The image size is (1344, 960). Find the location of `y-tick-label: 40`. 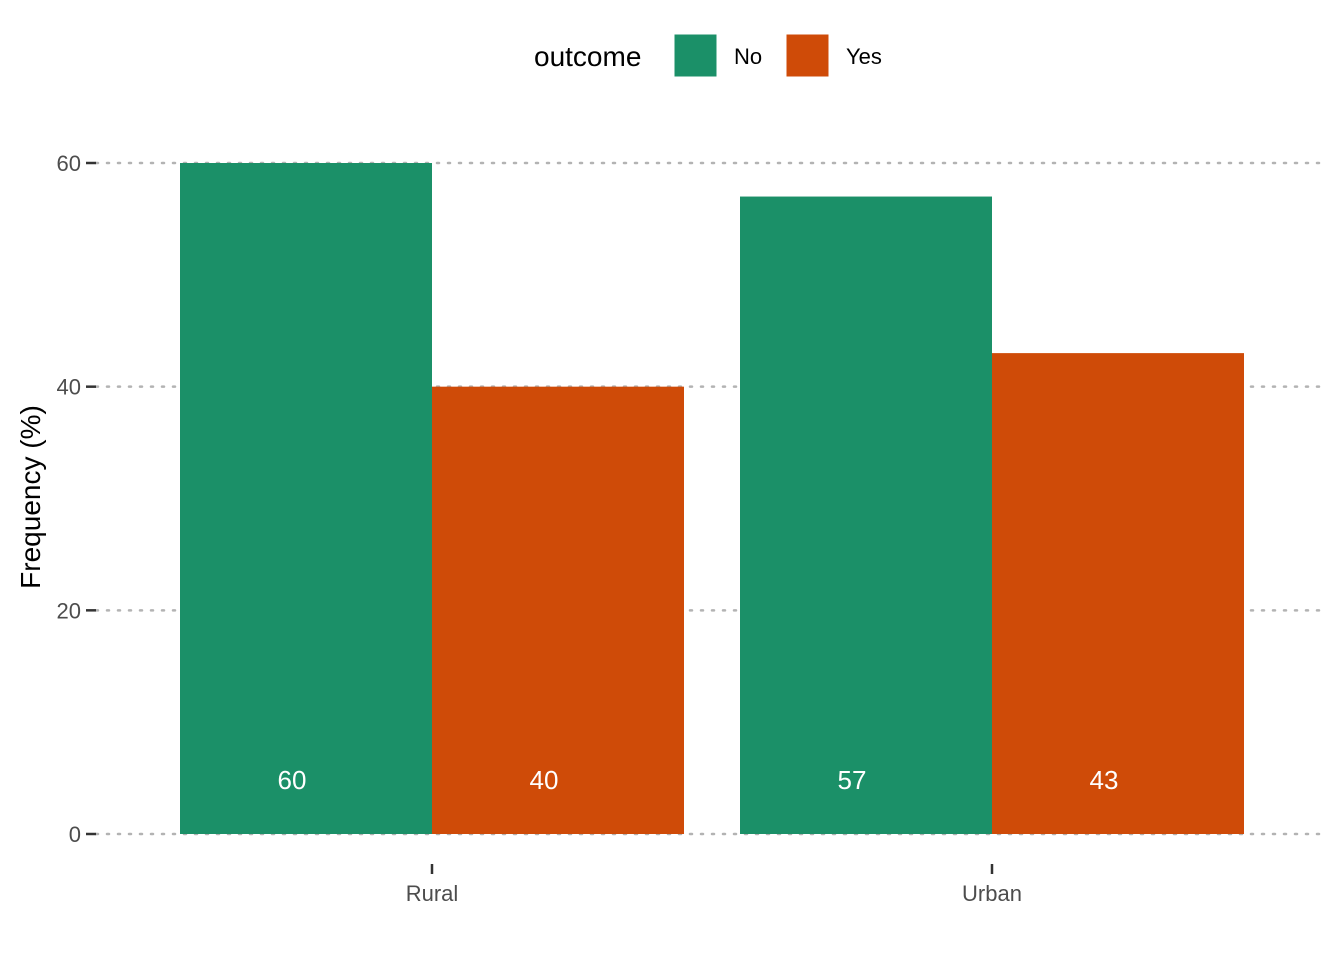

y-tick-label: 40 is located at coordinates (69, 387).